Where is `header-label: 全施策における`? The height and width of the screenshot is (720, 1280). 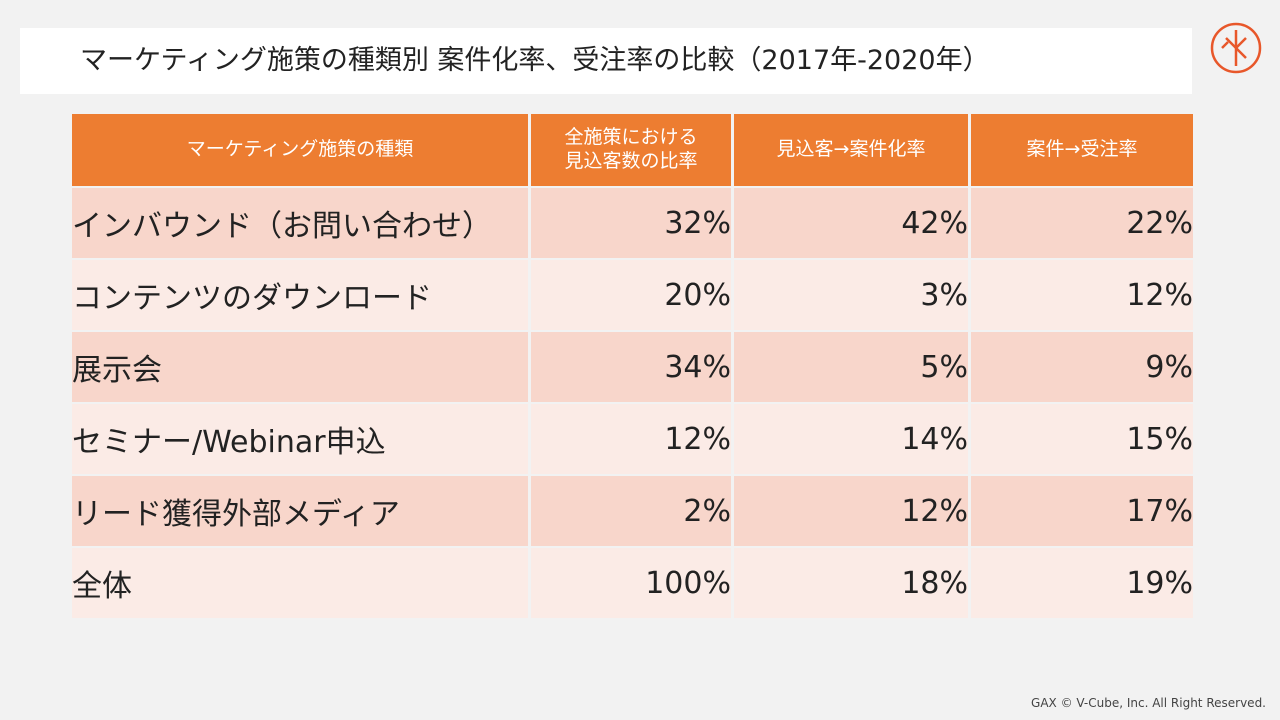 header-label: 全施策における is located at coordinates (631, 137).